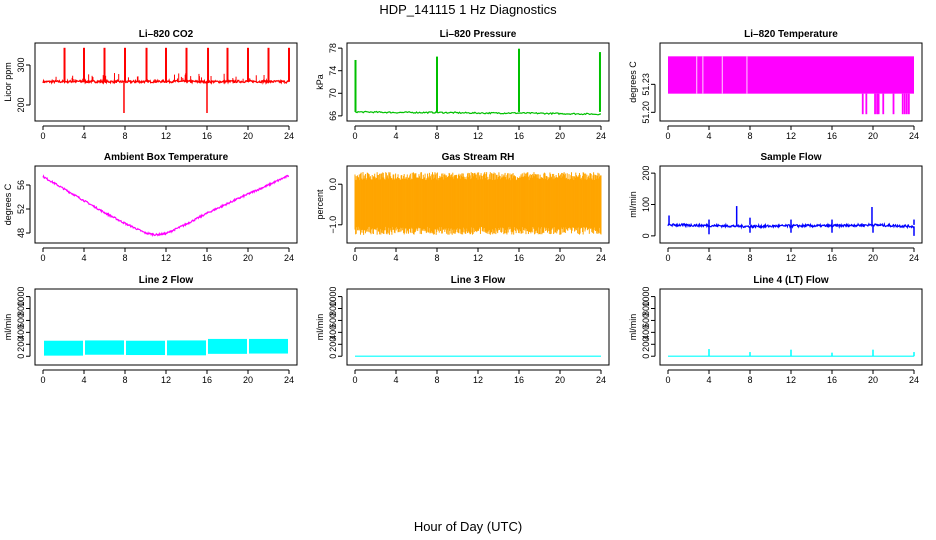 The width and height of the screenshot is (936, 540). Describe the element at coordinates (21, 209) in the screenshot. I see `y-tick-label: 52` at that location.